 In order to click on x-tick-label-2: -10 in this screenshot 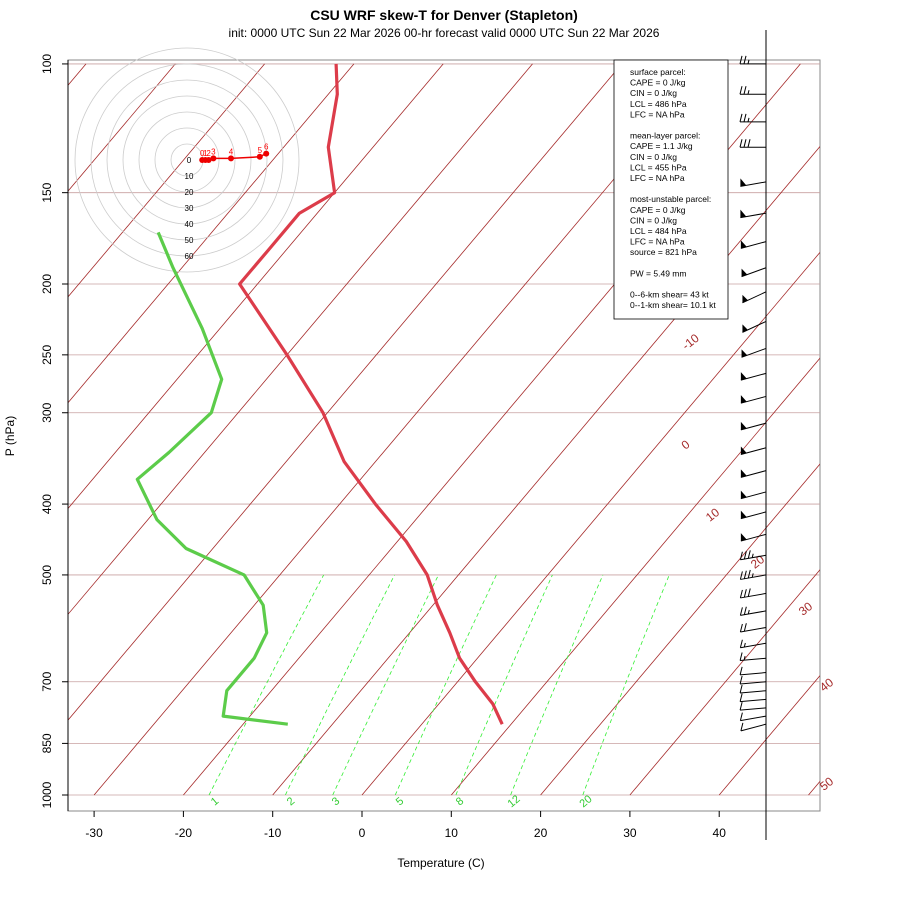, I will do `click(273, 833)`.